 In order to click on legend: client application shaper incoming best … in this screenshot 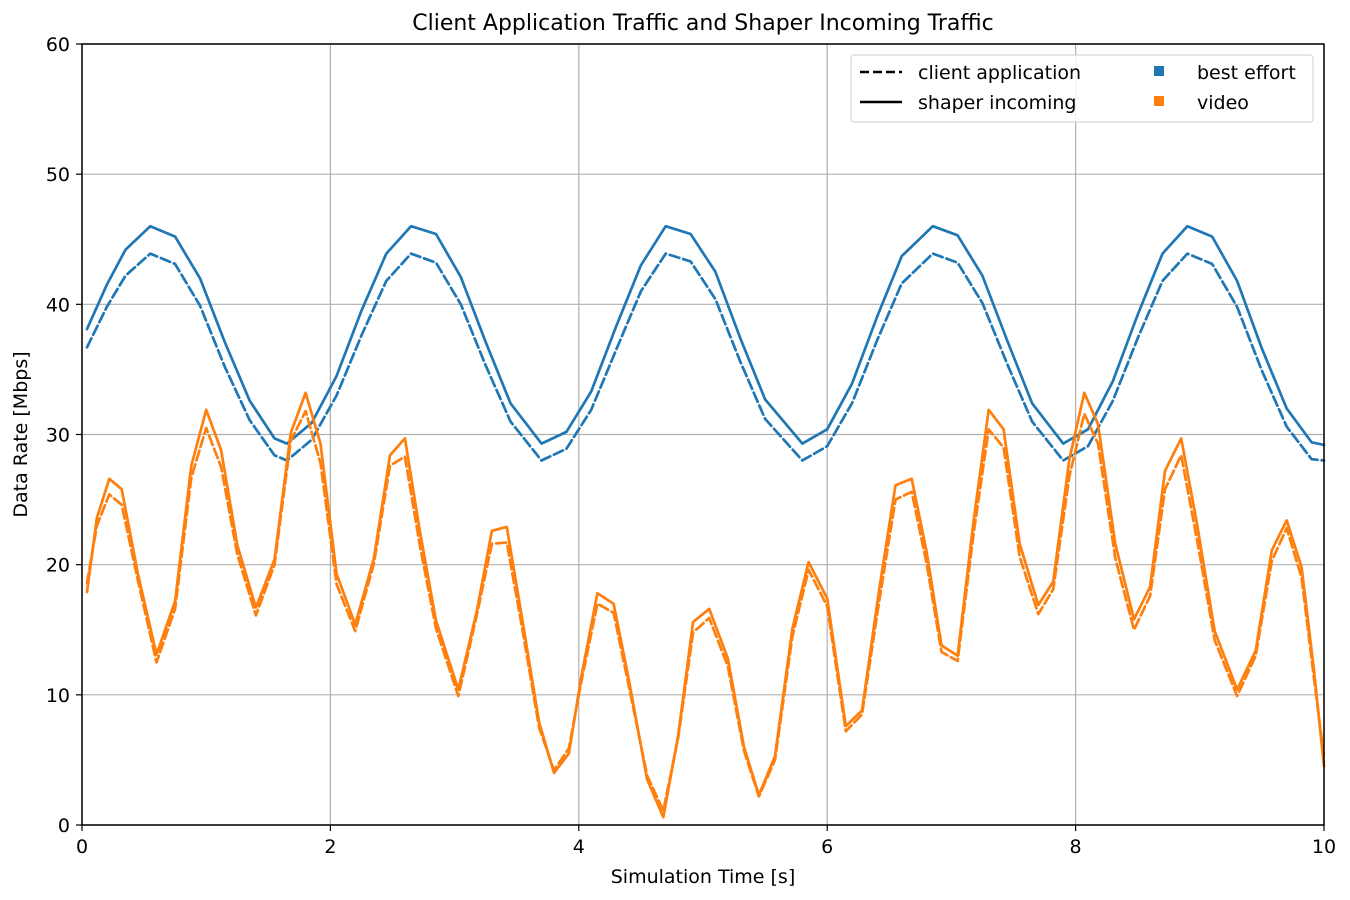, I will do `click(1082, 88)`.